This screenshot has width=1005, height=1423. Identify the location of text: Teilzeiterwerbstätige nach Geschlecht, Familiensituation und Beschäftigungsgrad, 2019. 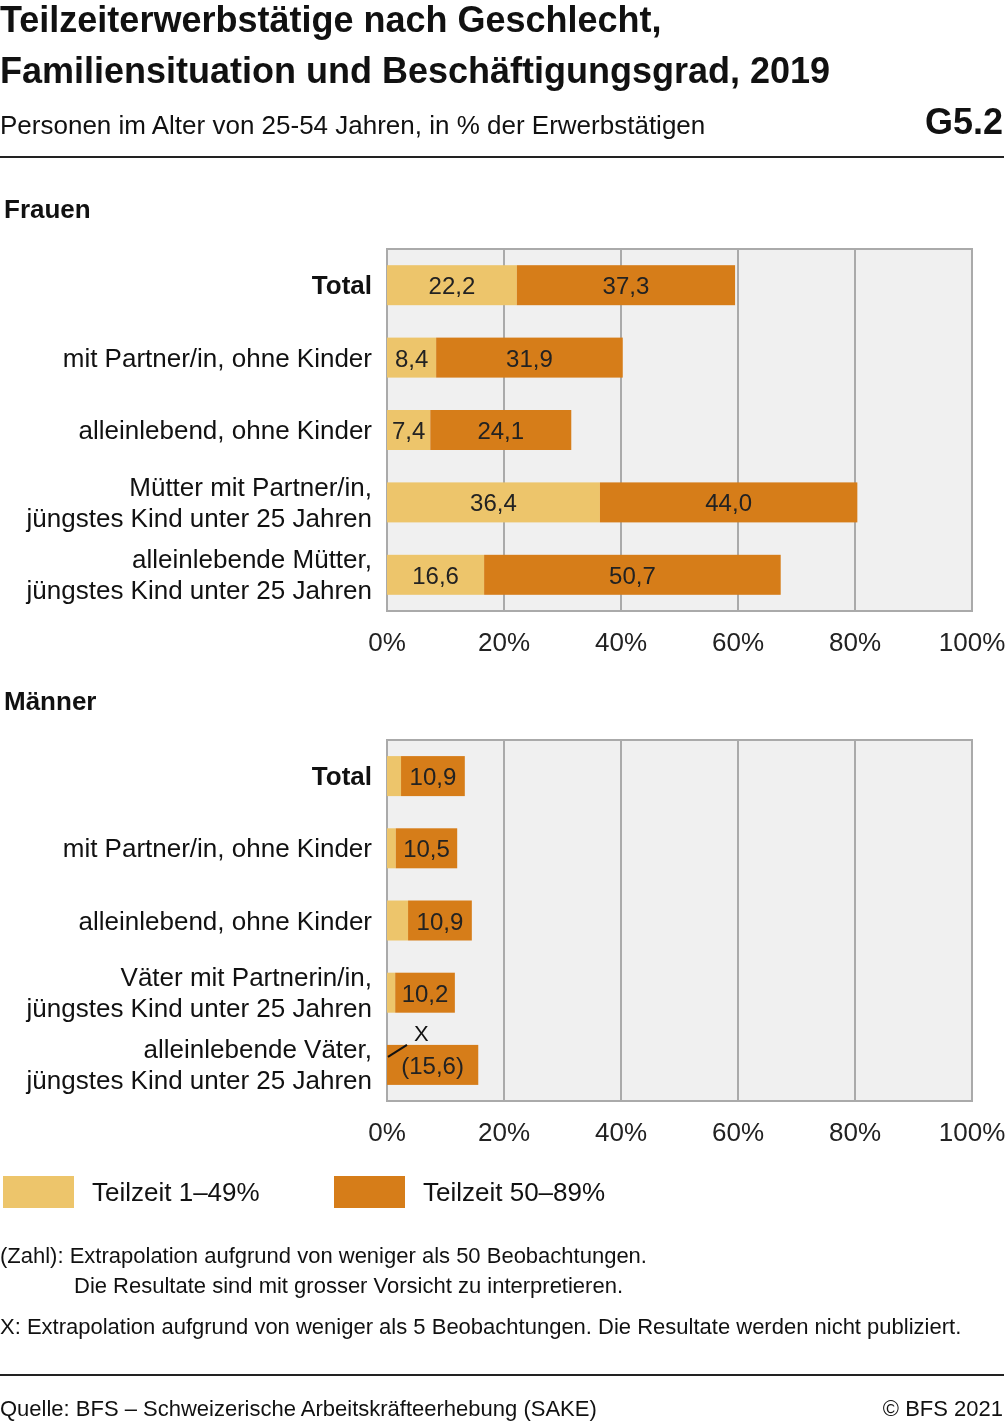
(415, 45).